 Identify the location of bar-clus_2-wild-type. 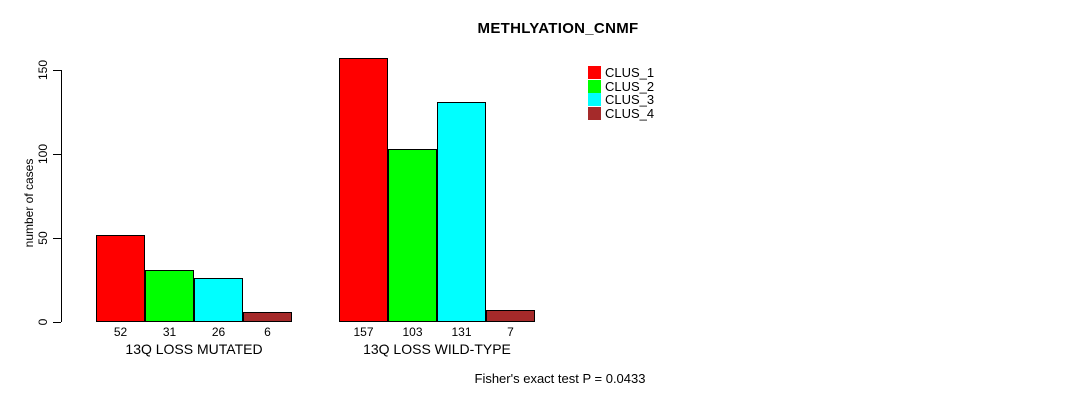
(412, 235).